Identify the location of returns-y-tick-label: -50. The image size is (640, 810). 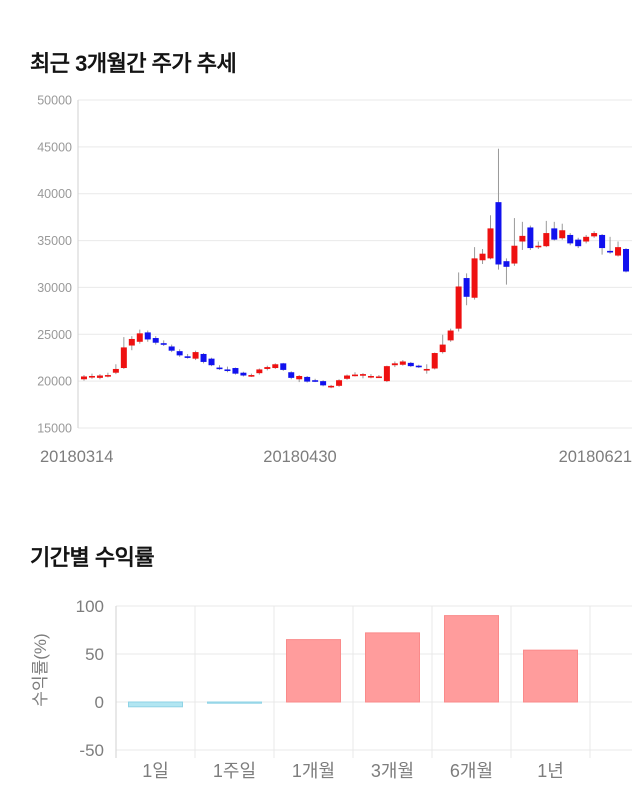
(91, 750).